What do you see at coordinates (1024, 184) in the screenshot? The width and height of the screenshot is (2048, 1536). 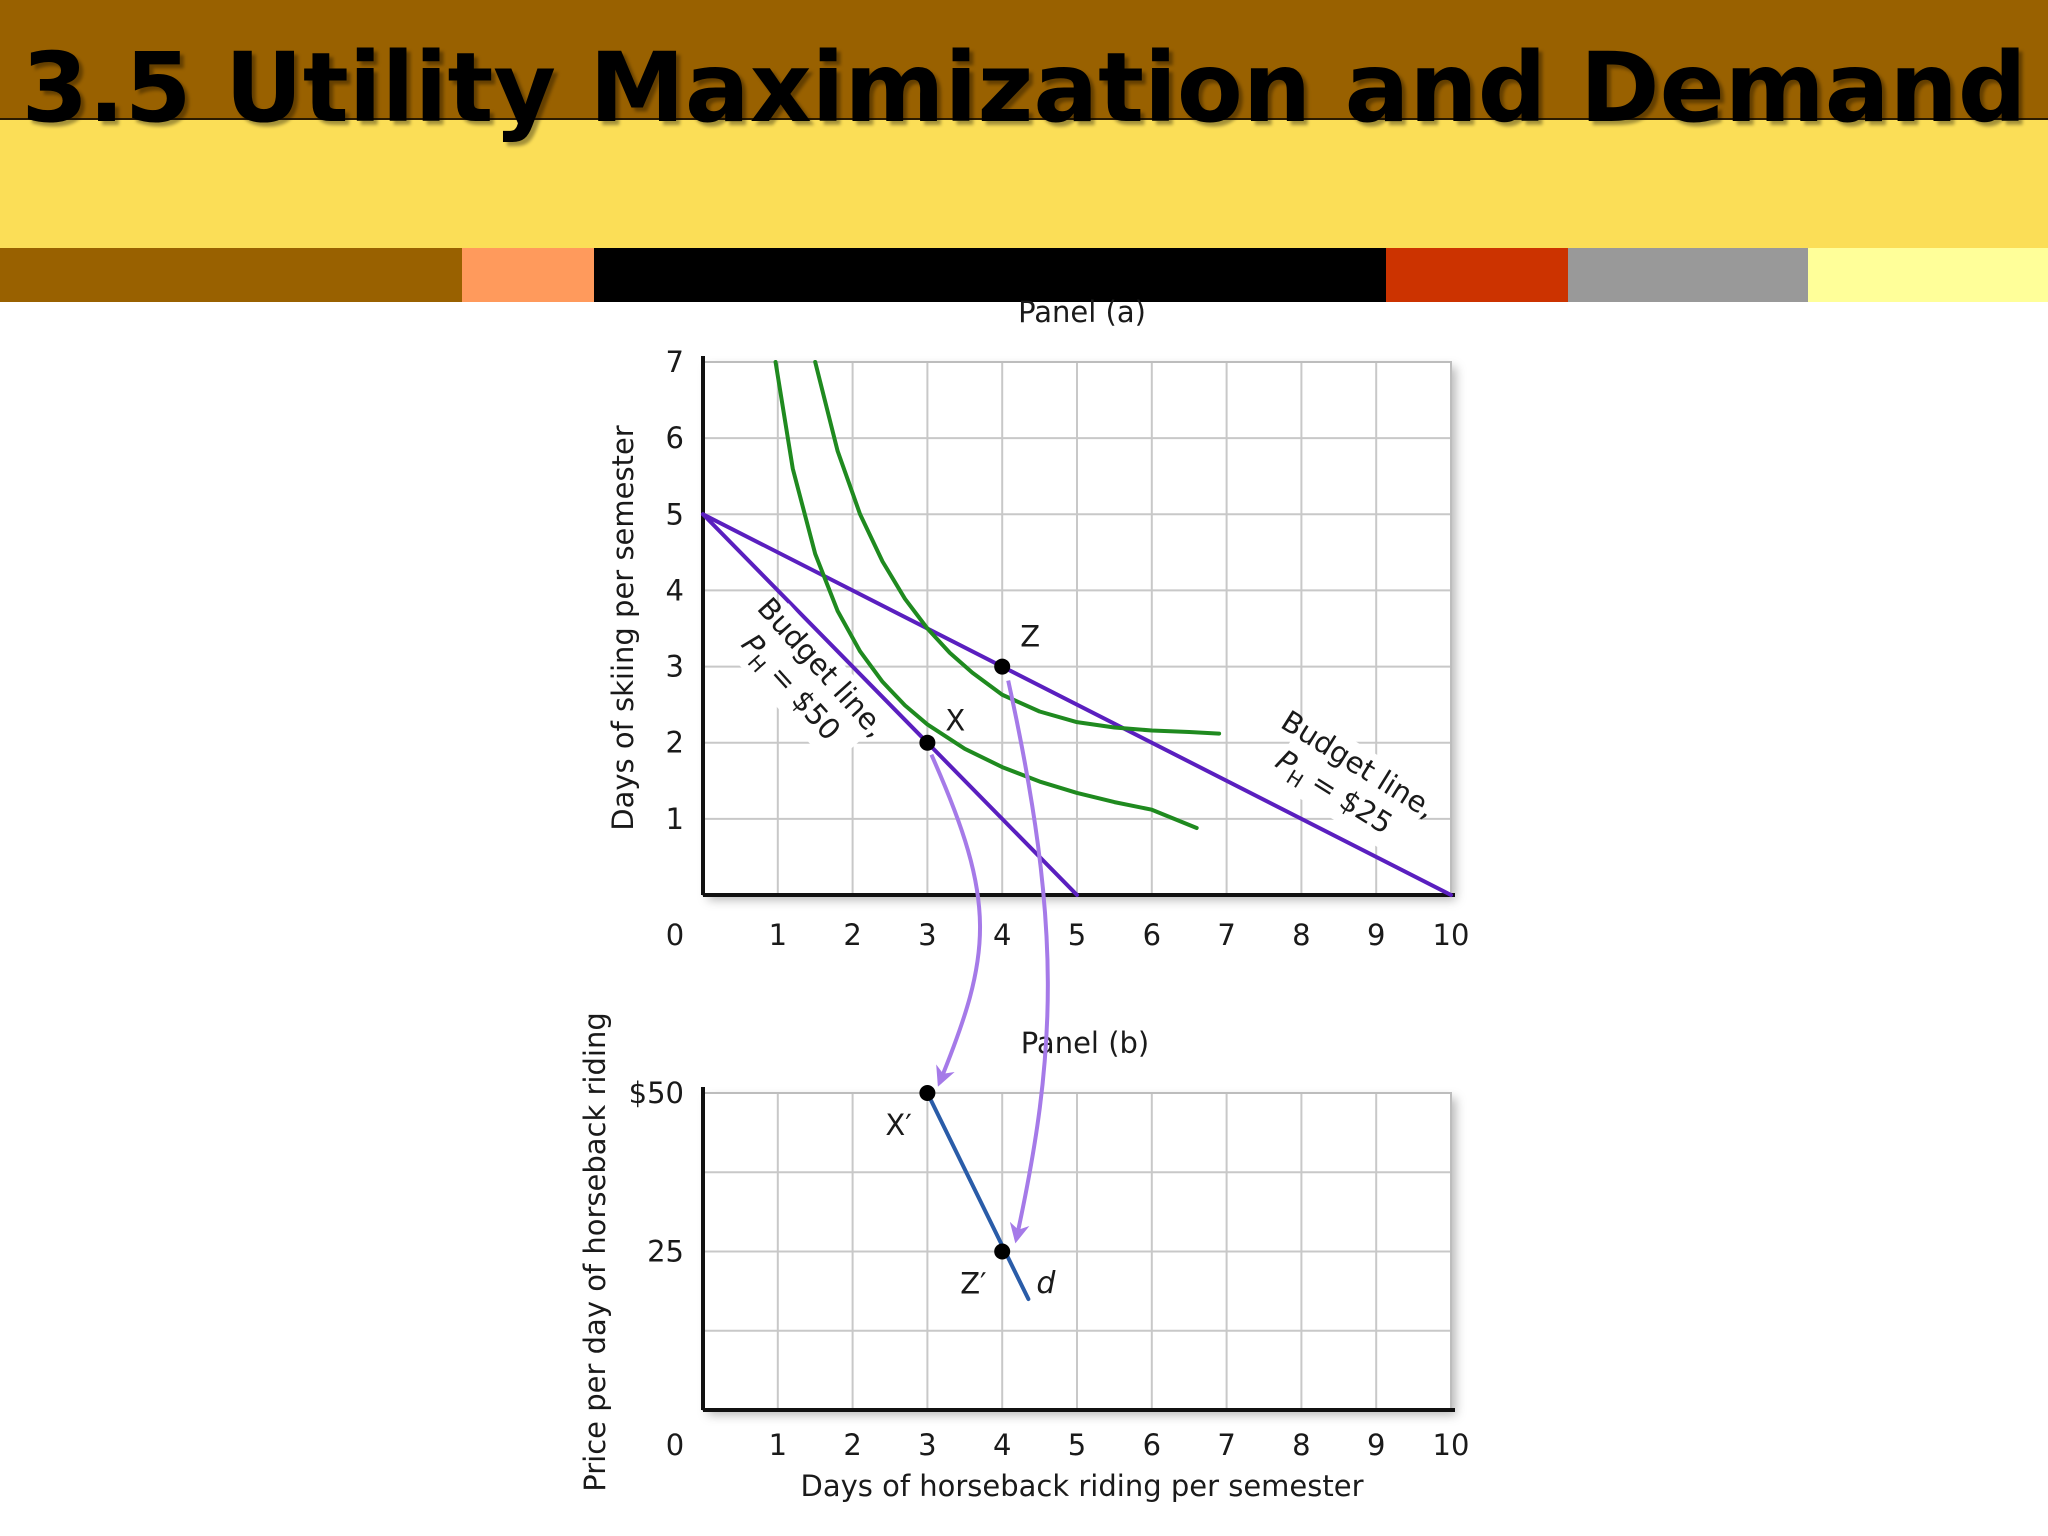 I see `header-title-band` at bounding box center [1024, 184].